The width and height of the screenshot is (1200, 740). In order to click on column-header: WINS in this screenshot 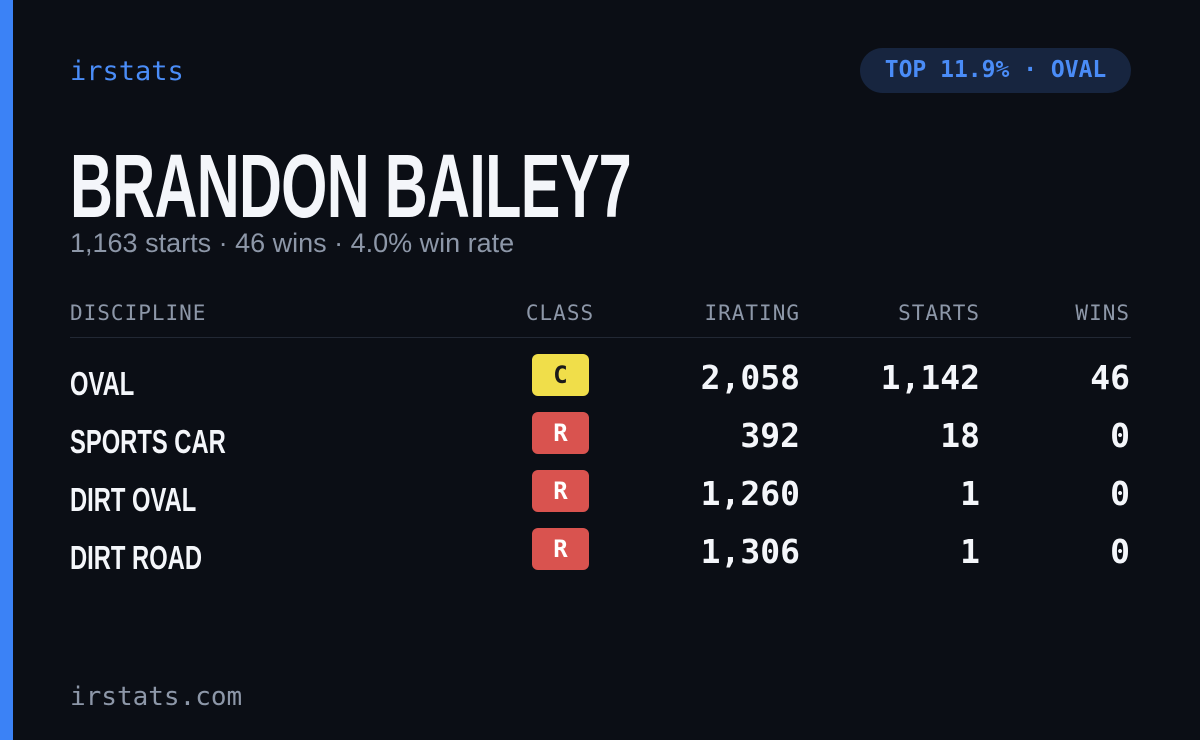, I will do `click(1102, 313)`.